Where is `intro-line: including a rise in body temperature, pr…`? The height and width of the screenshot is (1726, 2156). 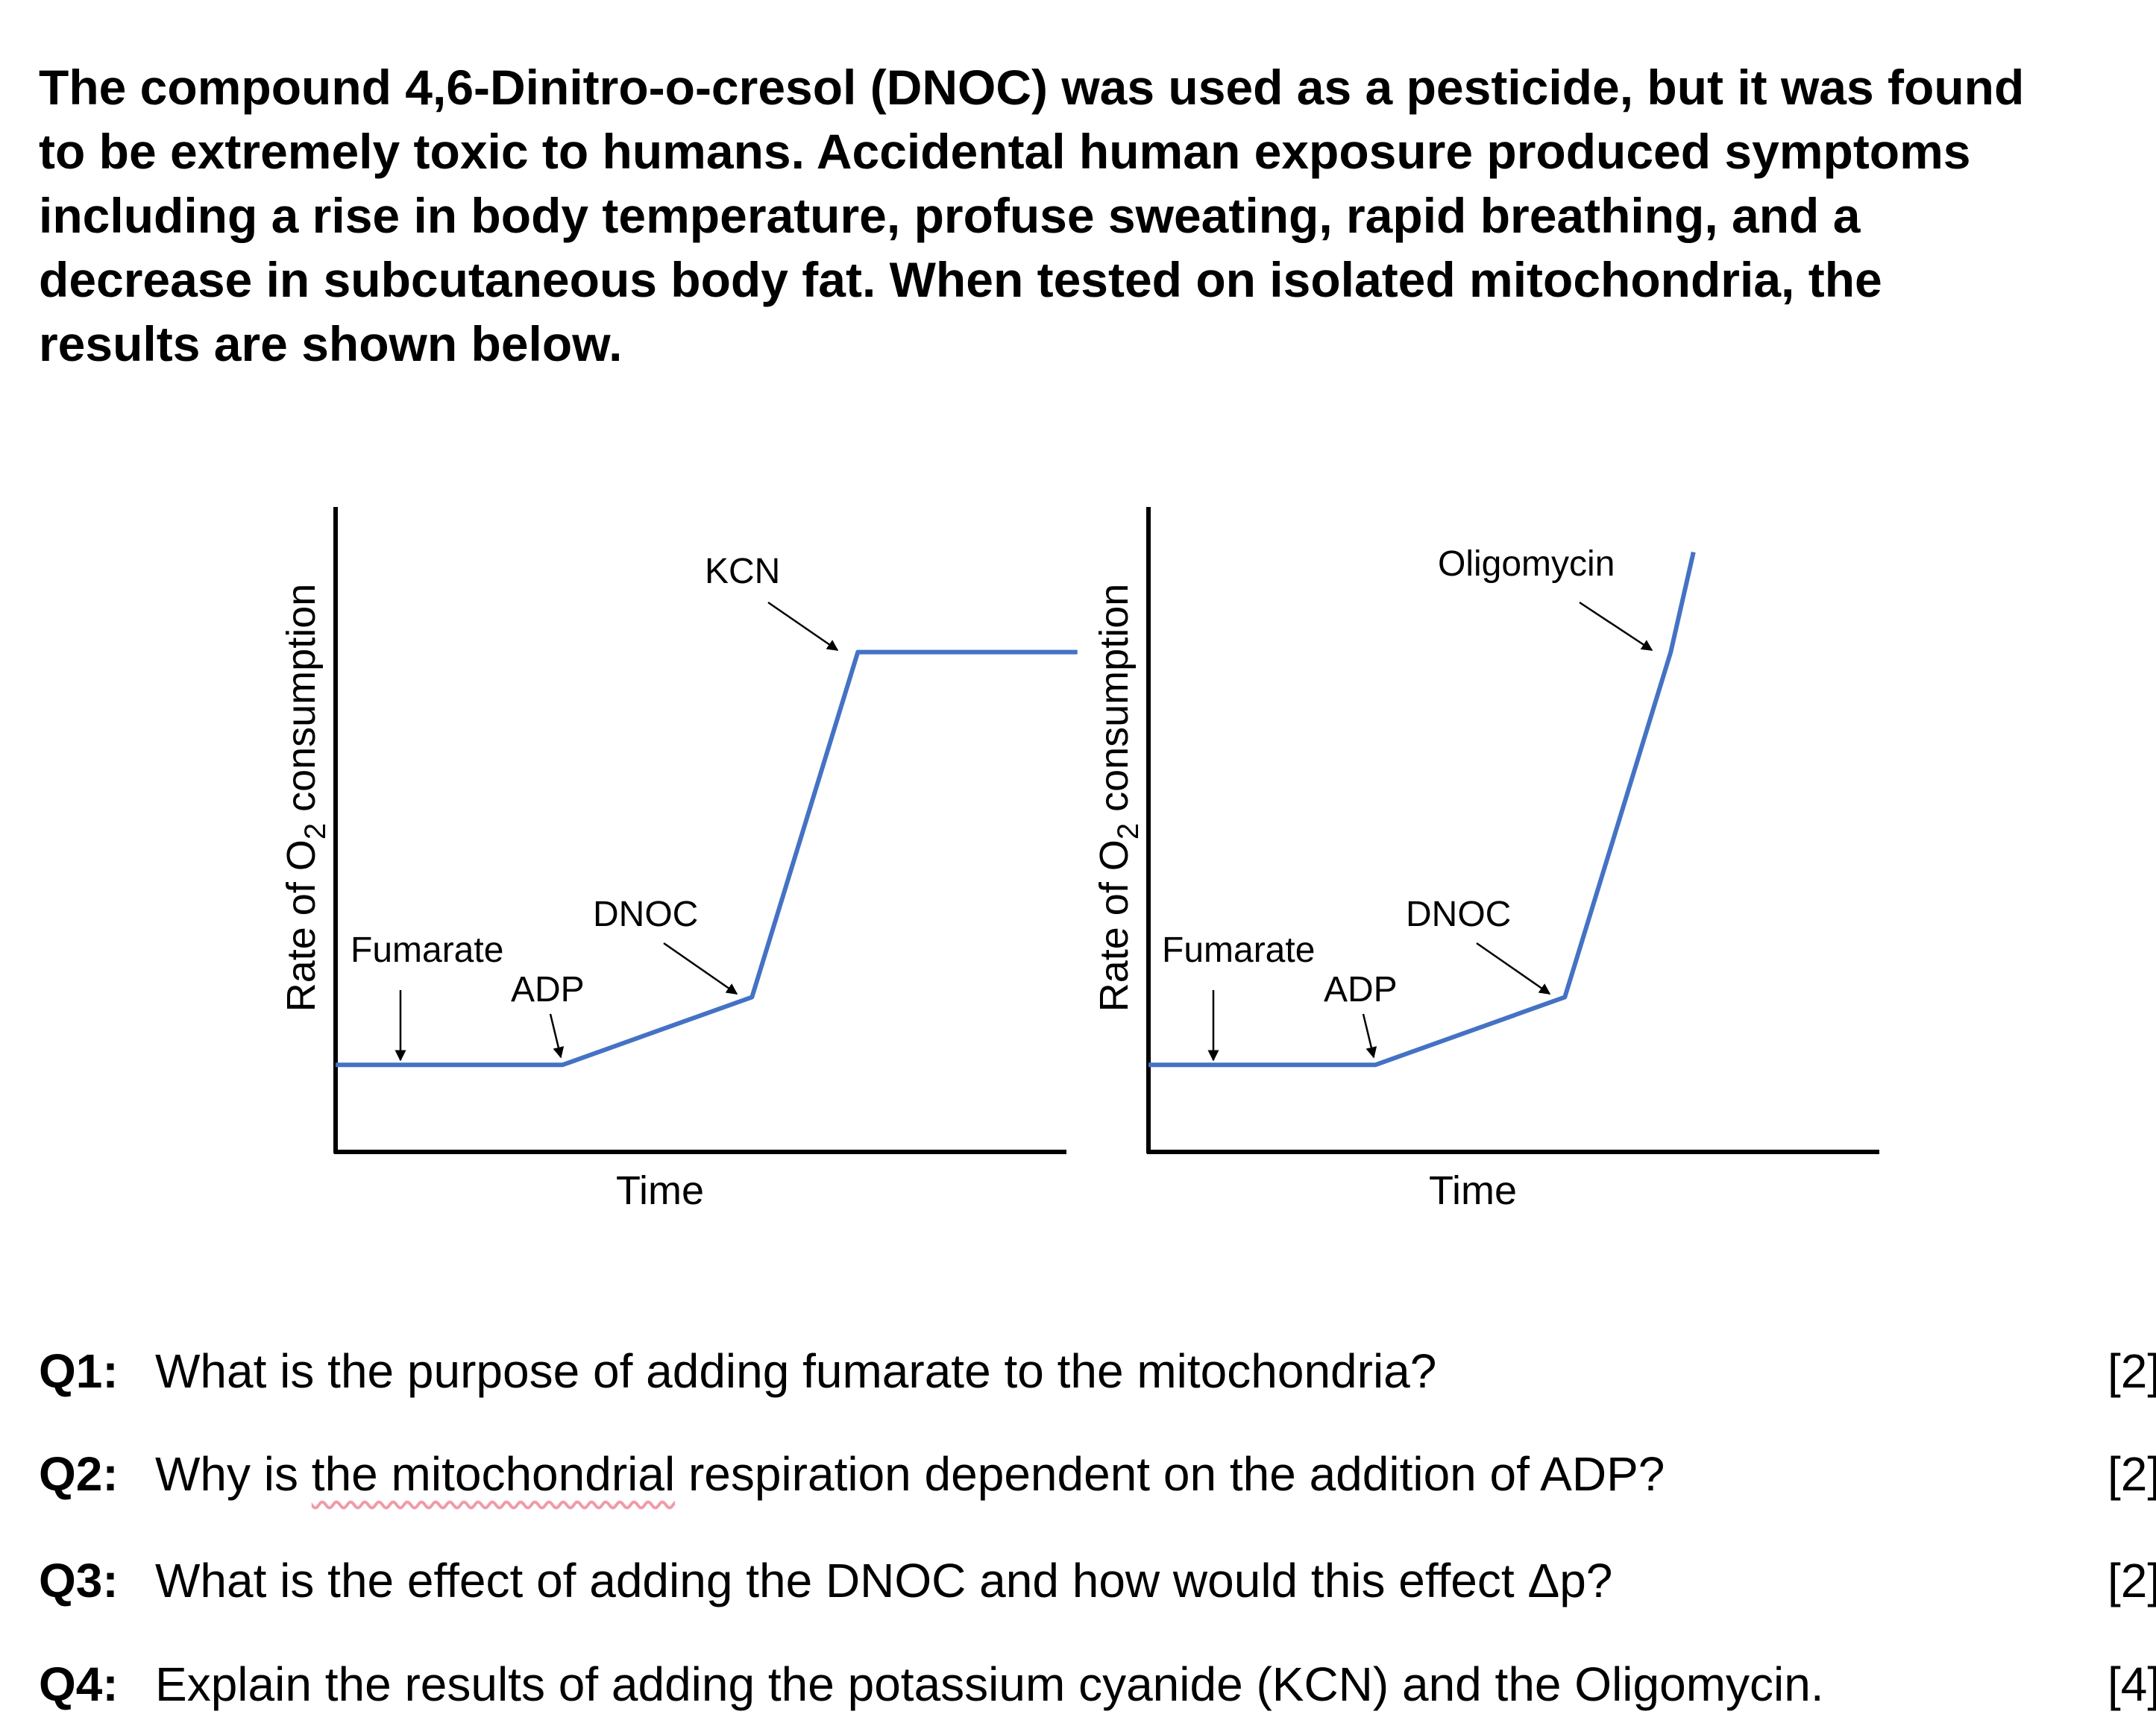 intro-line: including a rise in body temperature, pr… is located at coordinates (950, 215).